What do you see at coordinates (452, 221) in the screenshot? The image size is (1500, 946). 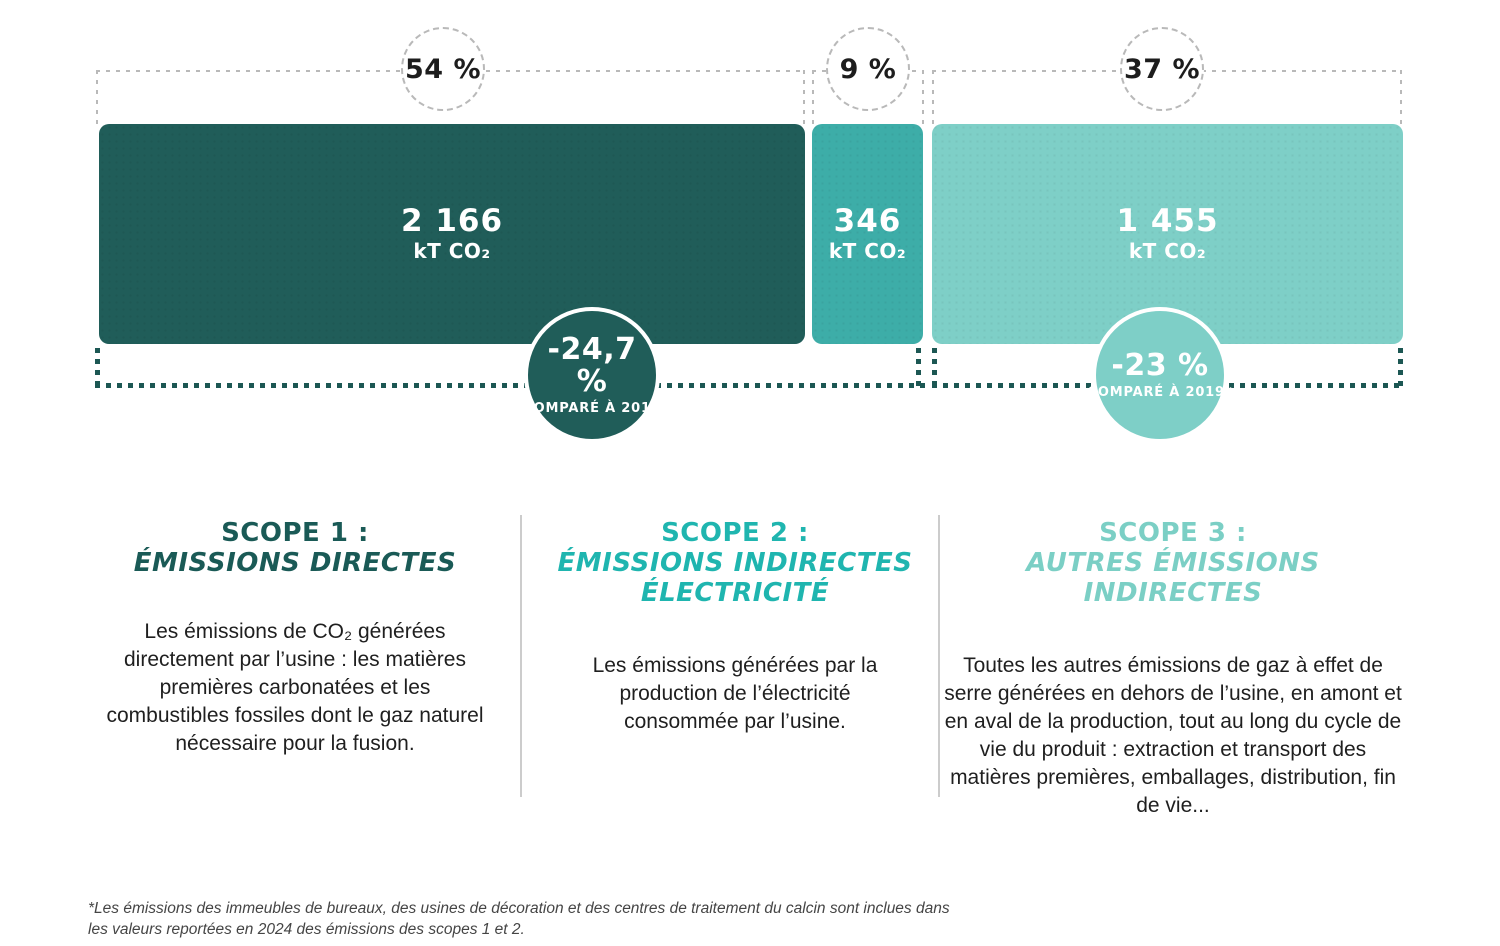 I see `scope1-bar-value: 2 166` at bounding box center [452, 221].